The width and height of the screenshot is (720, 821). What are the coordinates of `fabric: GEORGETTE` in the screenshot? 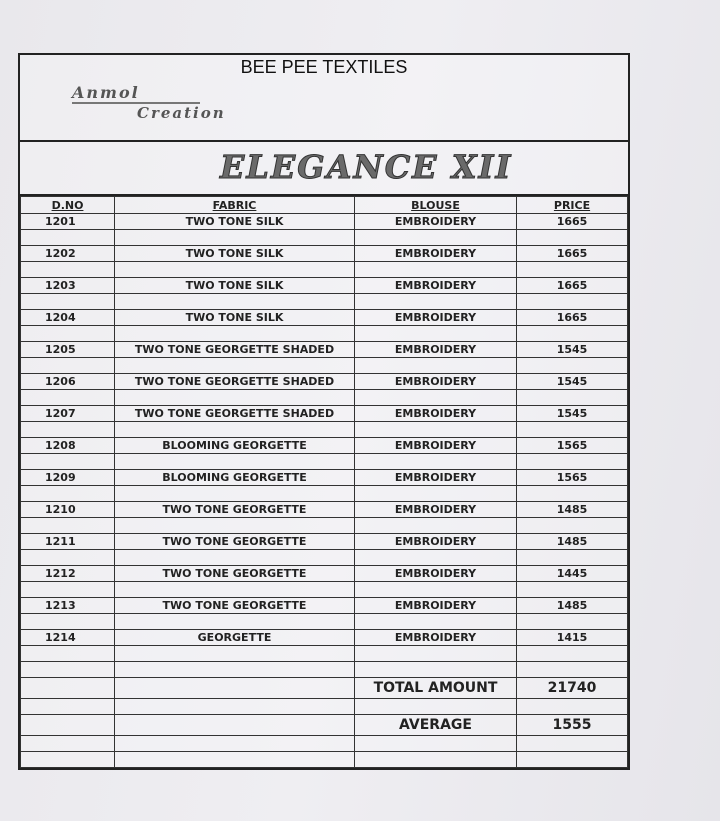 It's located at (234, 637).